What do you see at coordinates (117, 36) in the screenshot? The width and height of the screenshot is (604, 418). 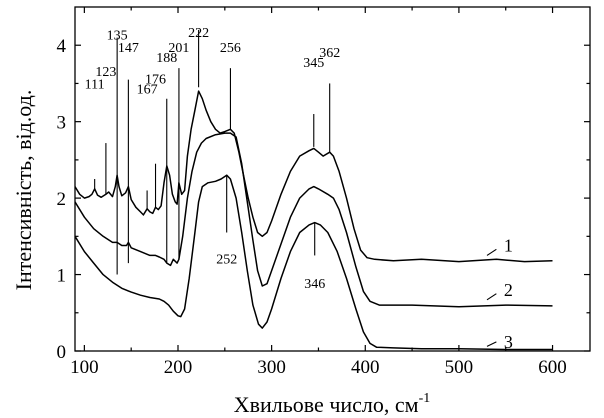 I see `peak-label-135: 135` at bounding box center [117, 36].